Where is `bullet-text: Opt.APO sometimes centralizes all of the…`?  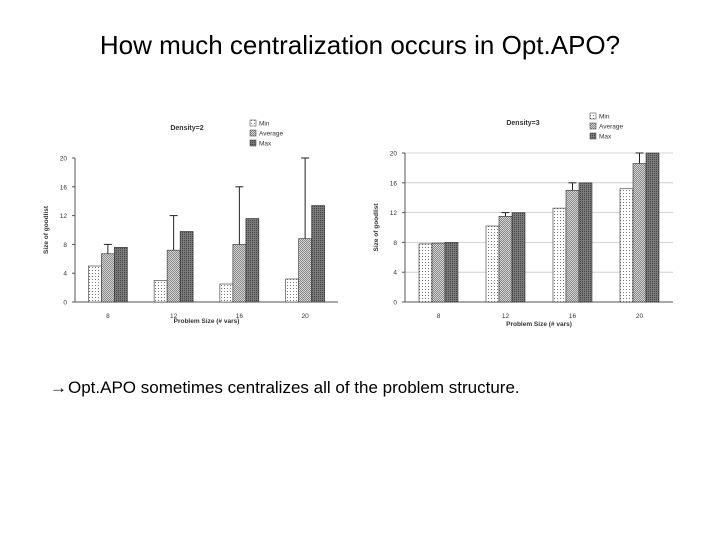
bullet-text: Opt.APO sometimes centralizes all of the… is located at coordinates (294, 387).